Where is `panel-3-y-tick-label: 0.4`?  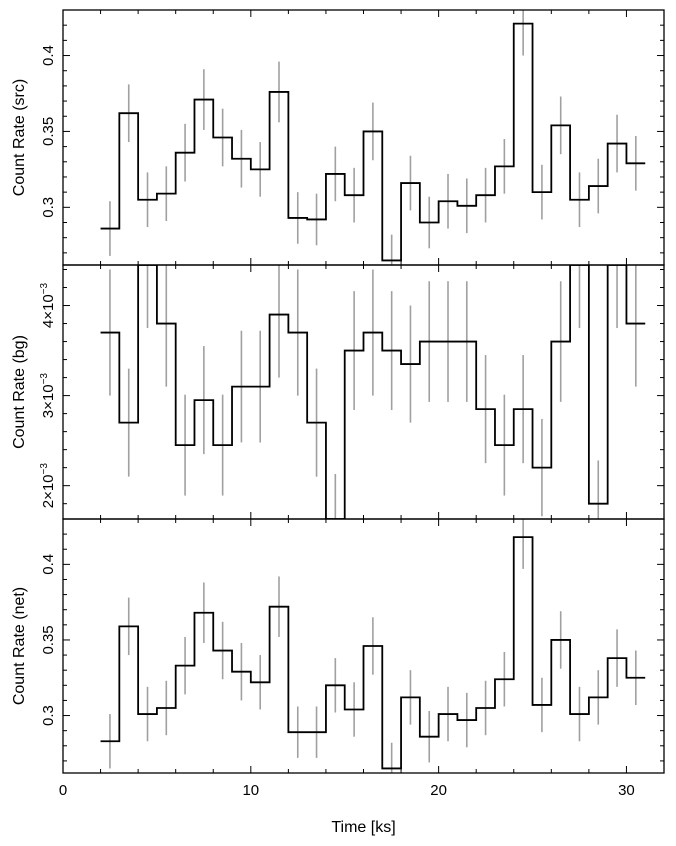 panel-3-y-tick-label: 0.4 is located at coordinates (48, 564).